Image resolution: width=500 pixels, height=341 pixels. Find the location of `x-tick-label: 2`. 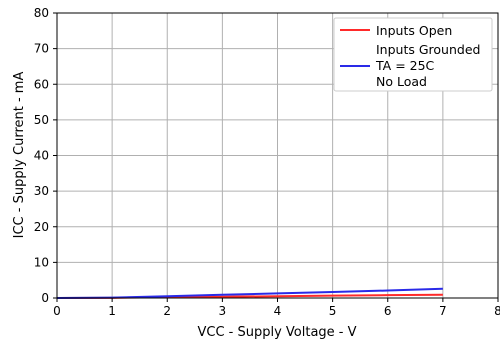

x-tick-label: 2 is located at coordinates (167, 311).